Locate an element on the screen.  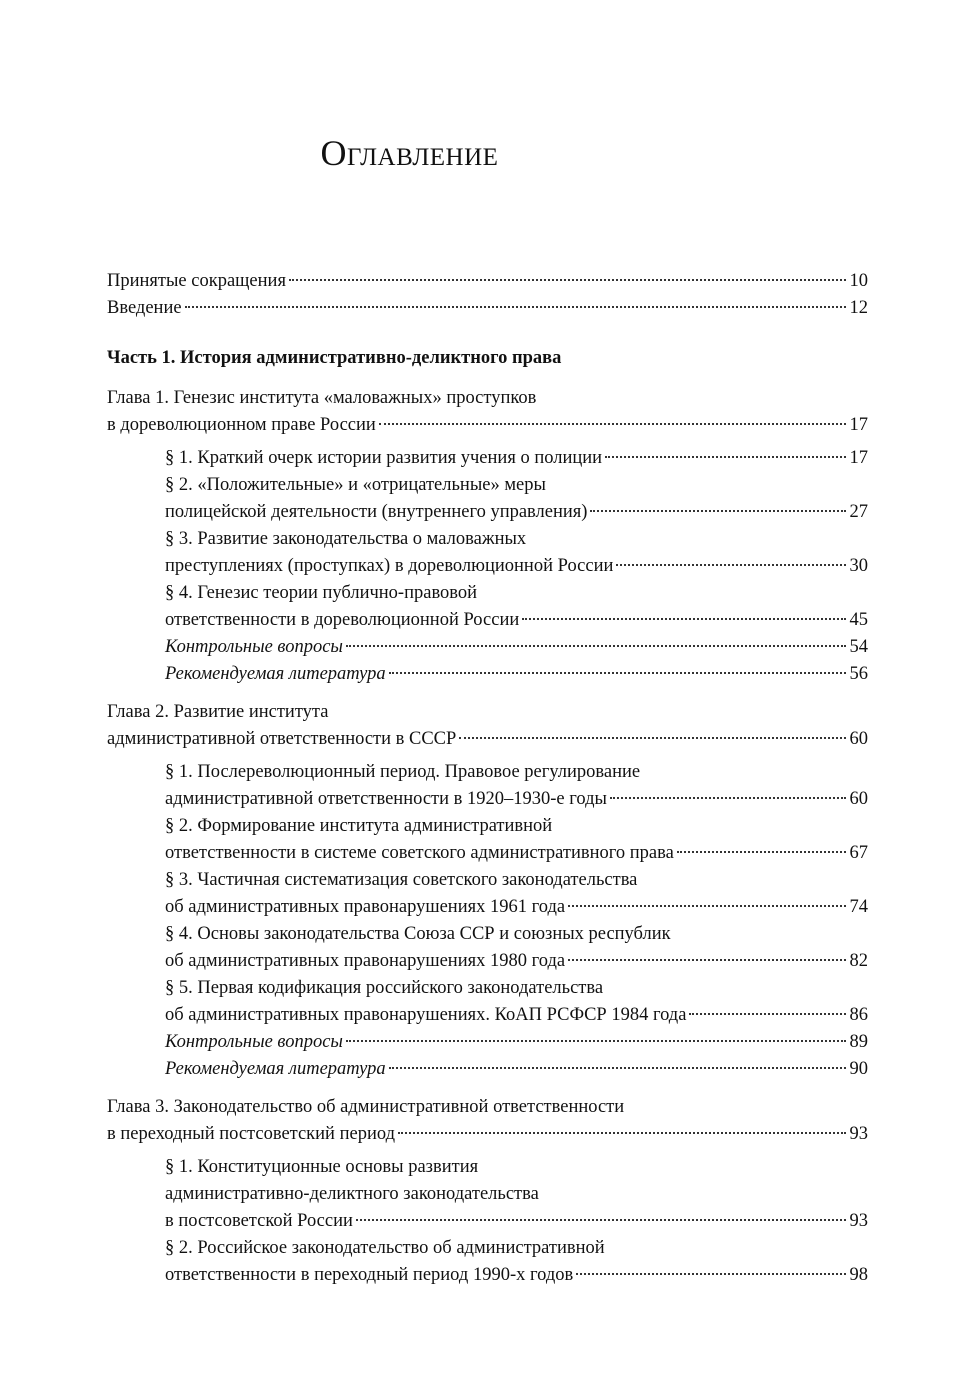
title-text: Оглавление is located at coordinates (409, 153).